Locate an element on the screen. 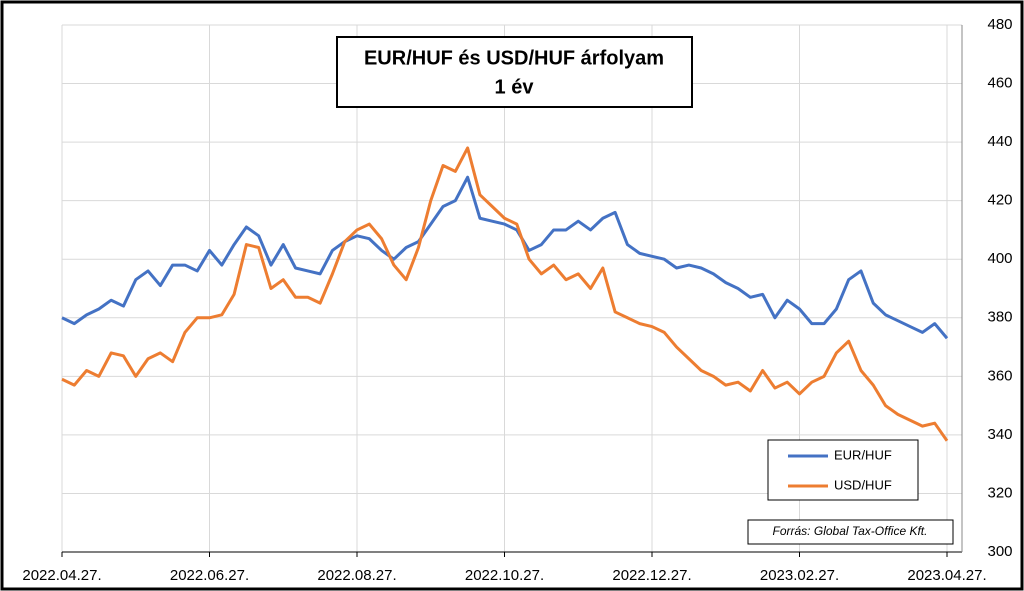 This screenshot has height=591, width=1024. legend-label: USD/HUF is located at coordinates (863, 484).